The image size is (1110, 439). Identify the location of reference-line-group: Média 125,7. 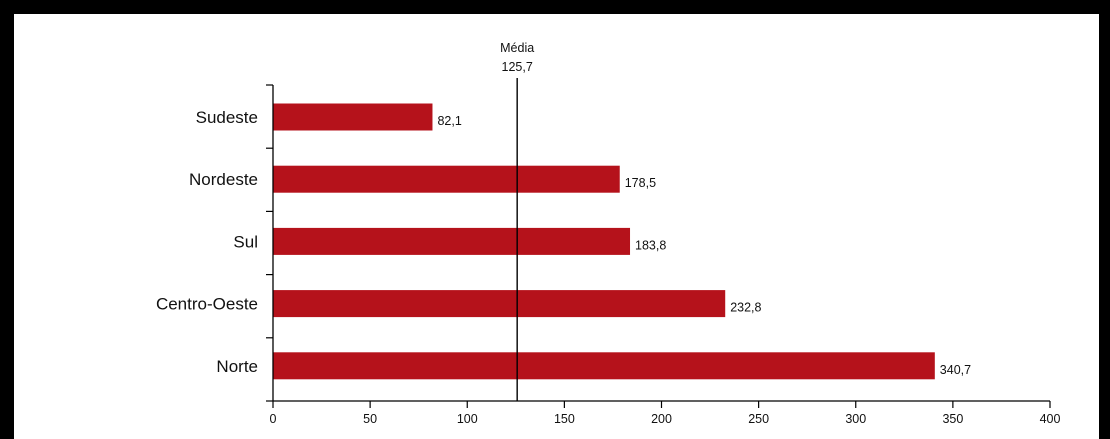
(517, 221).